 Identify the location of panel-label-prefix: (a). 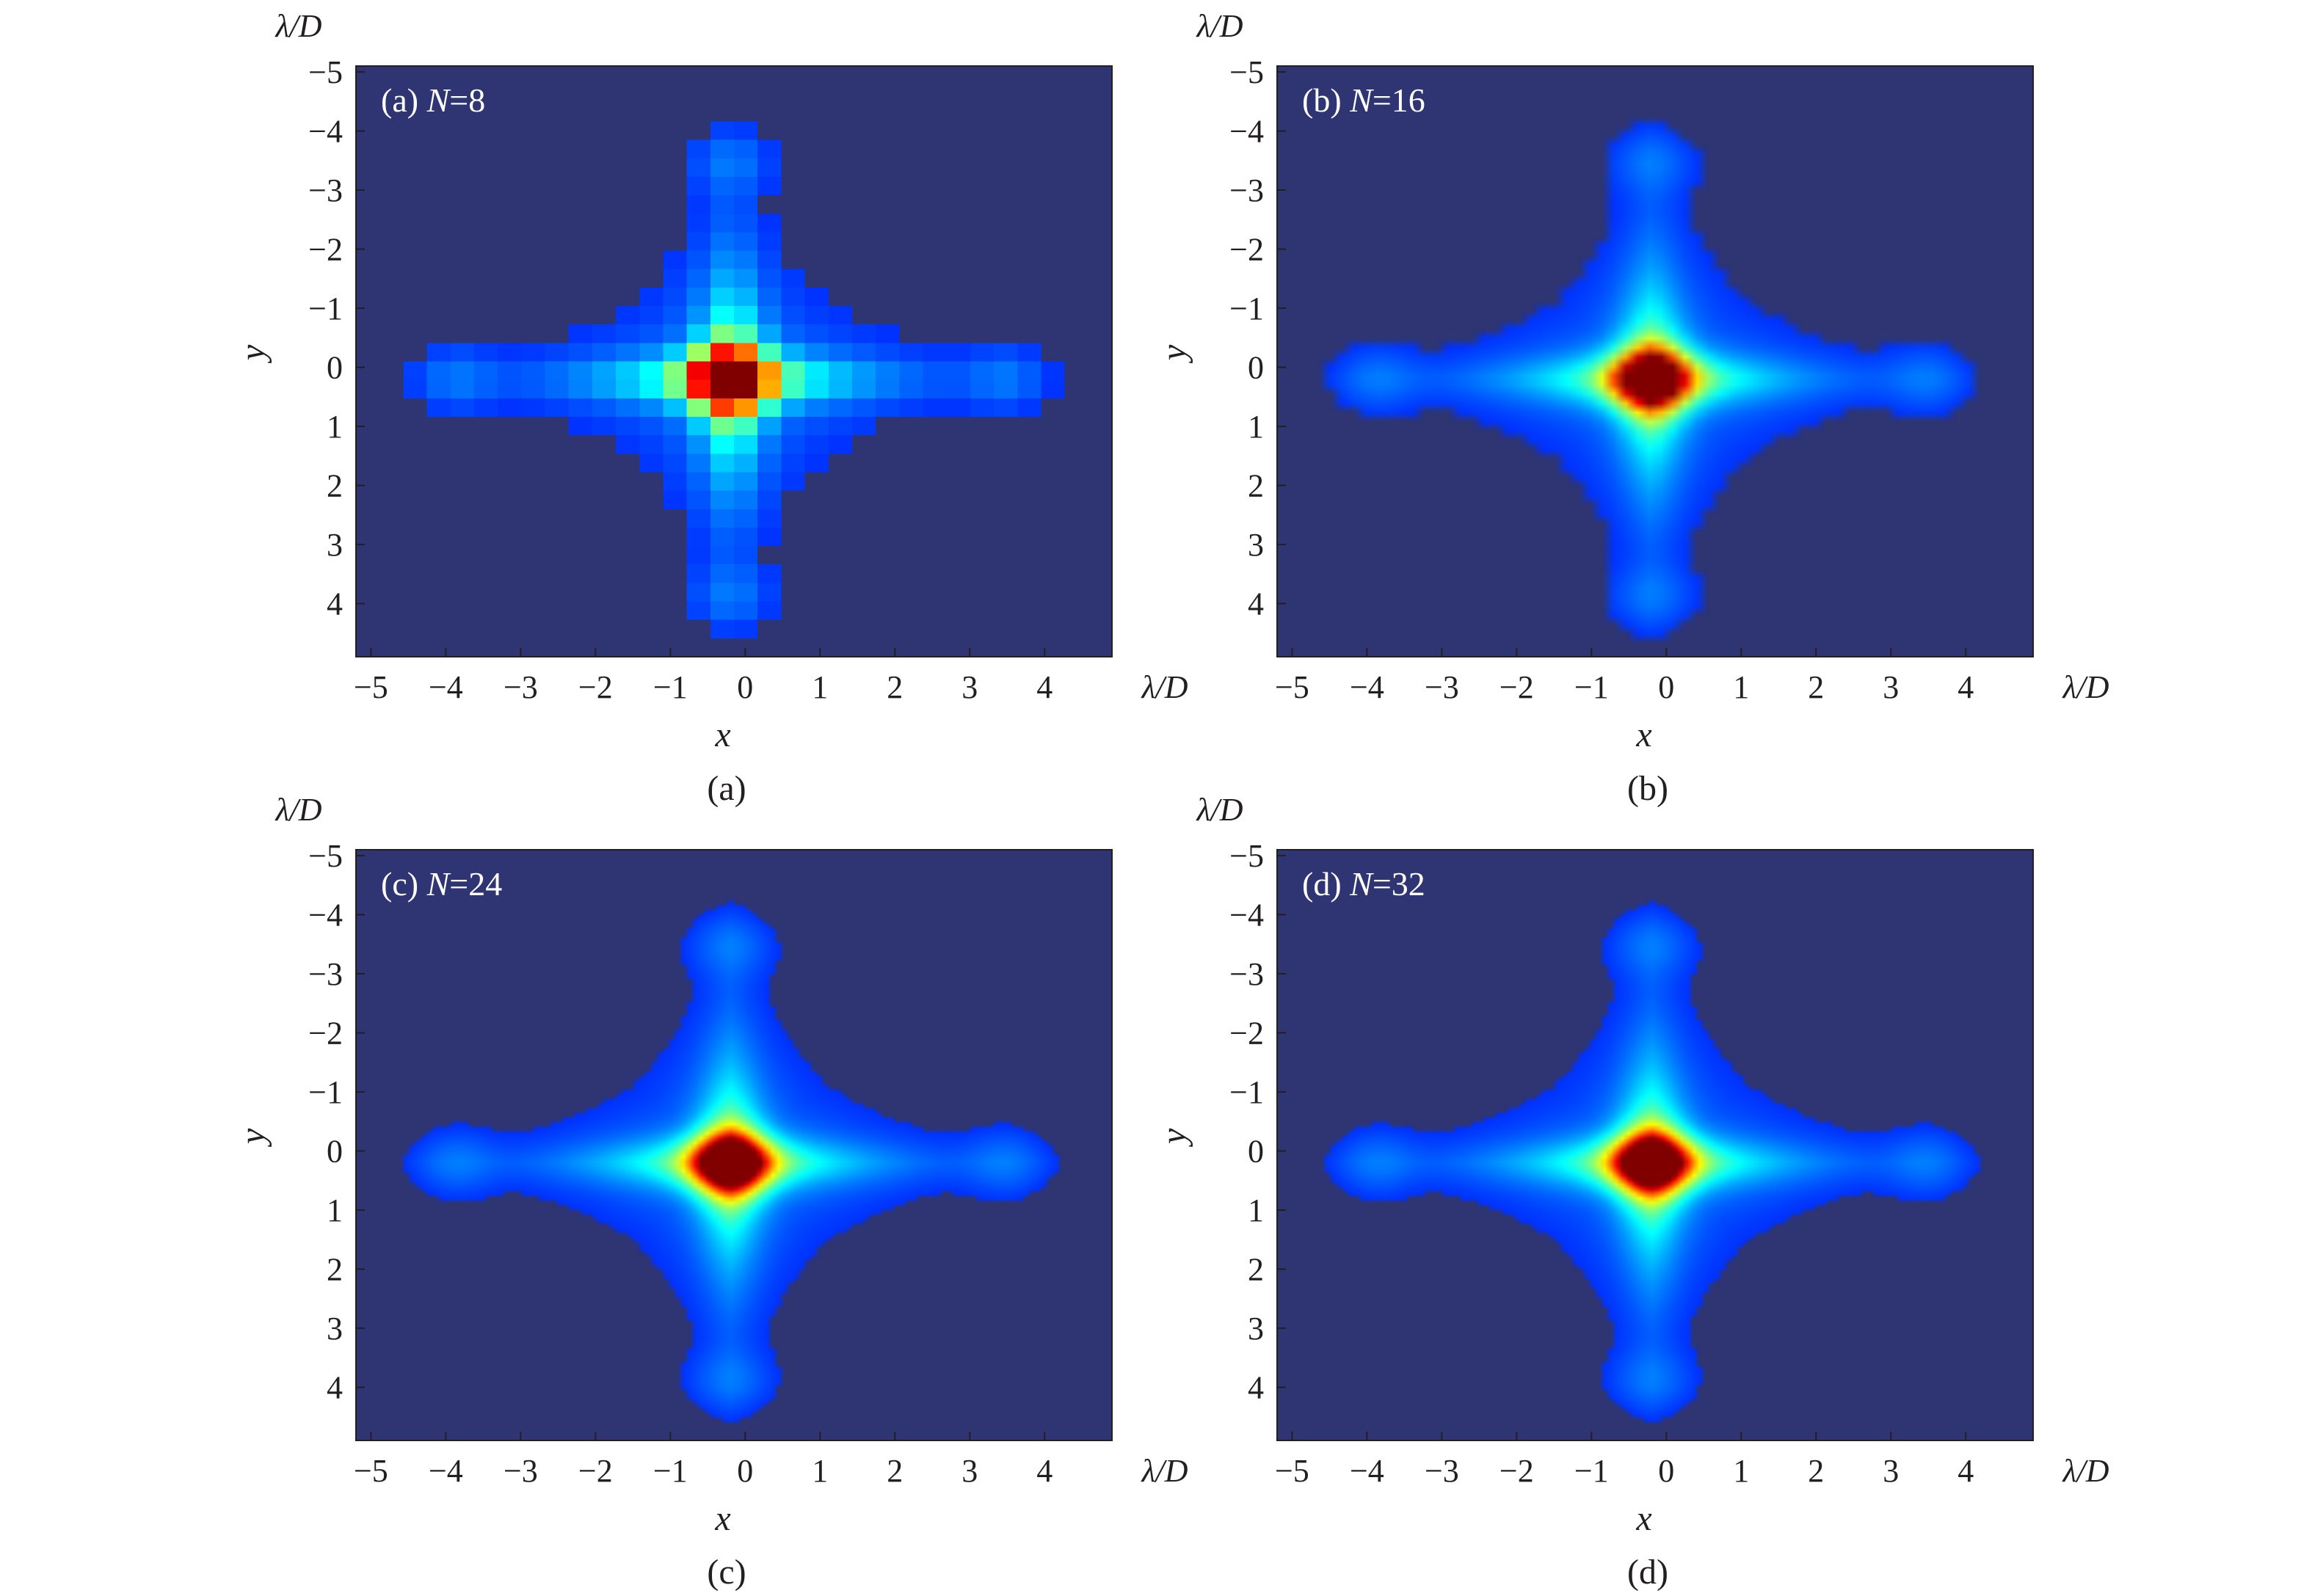
(404, 100).